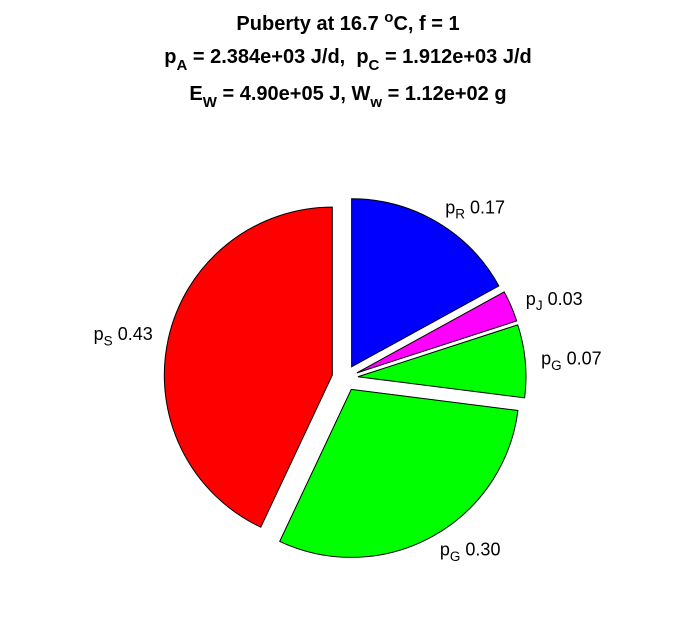 The width and height of the screenshot is (696, 618). What do you see at coordinates (487, 207) in the screenshot?
I see `slice-value-label: 0.17` at bounding box center [487, 207].